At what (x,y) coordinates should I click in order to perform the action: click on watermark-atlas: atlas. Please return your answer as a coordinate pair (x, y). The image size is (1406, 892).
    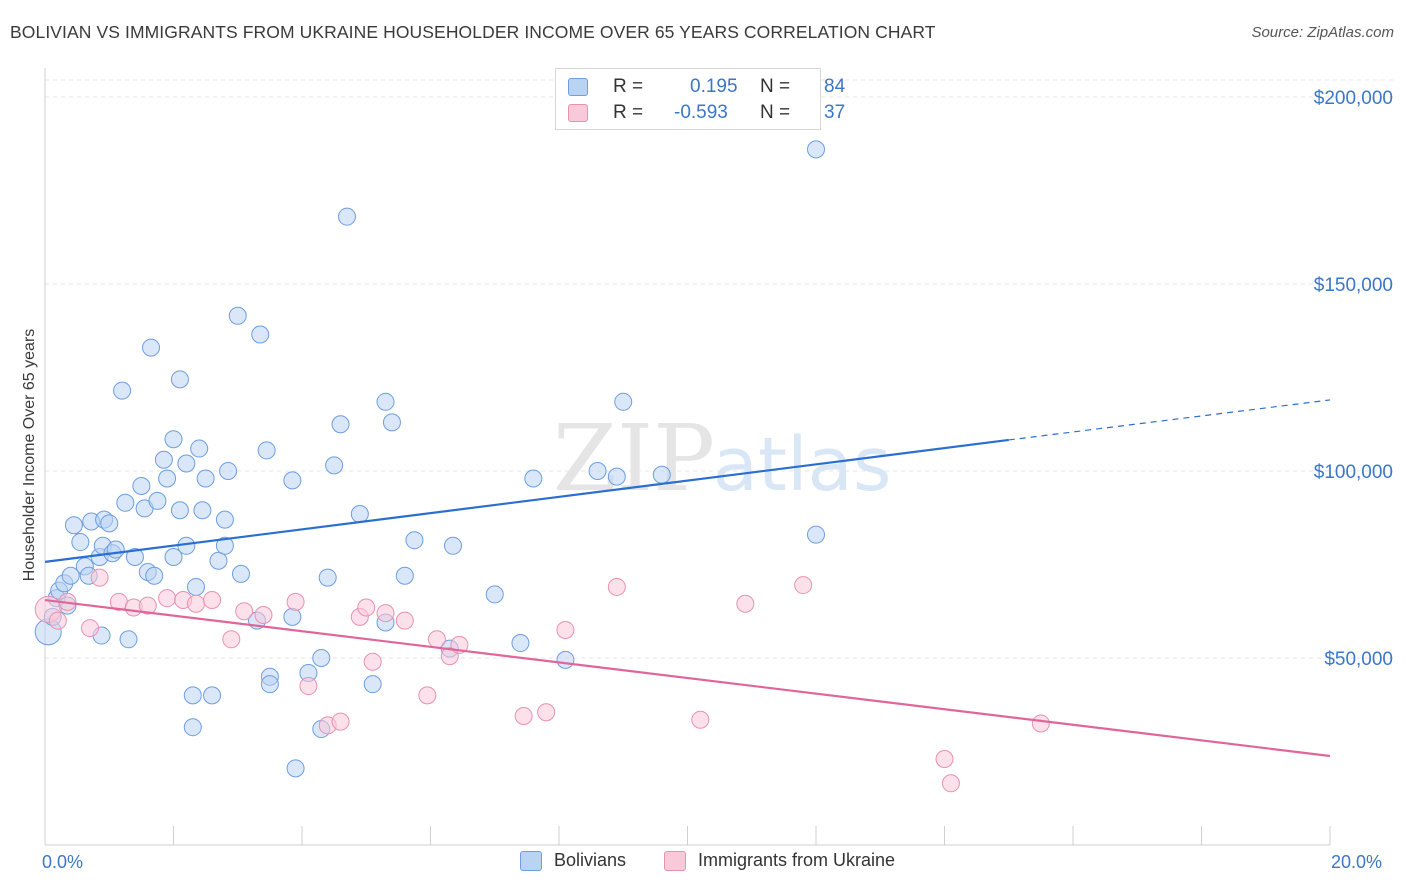
    Looking at the image, I should click on (802, 465).